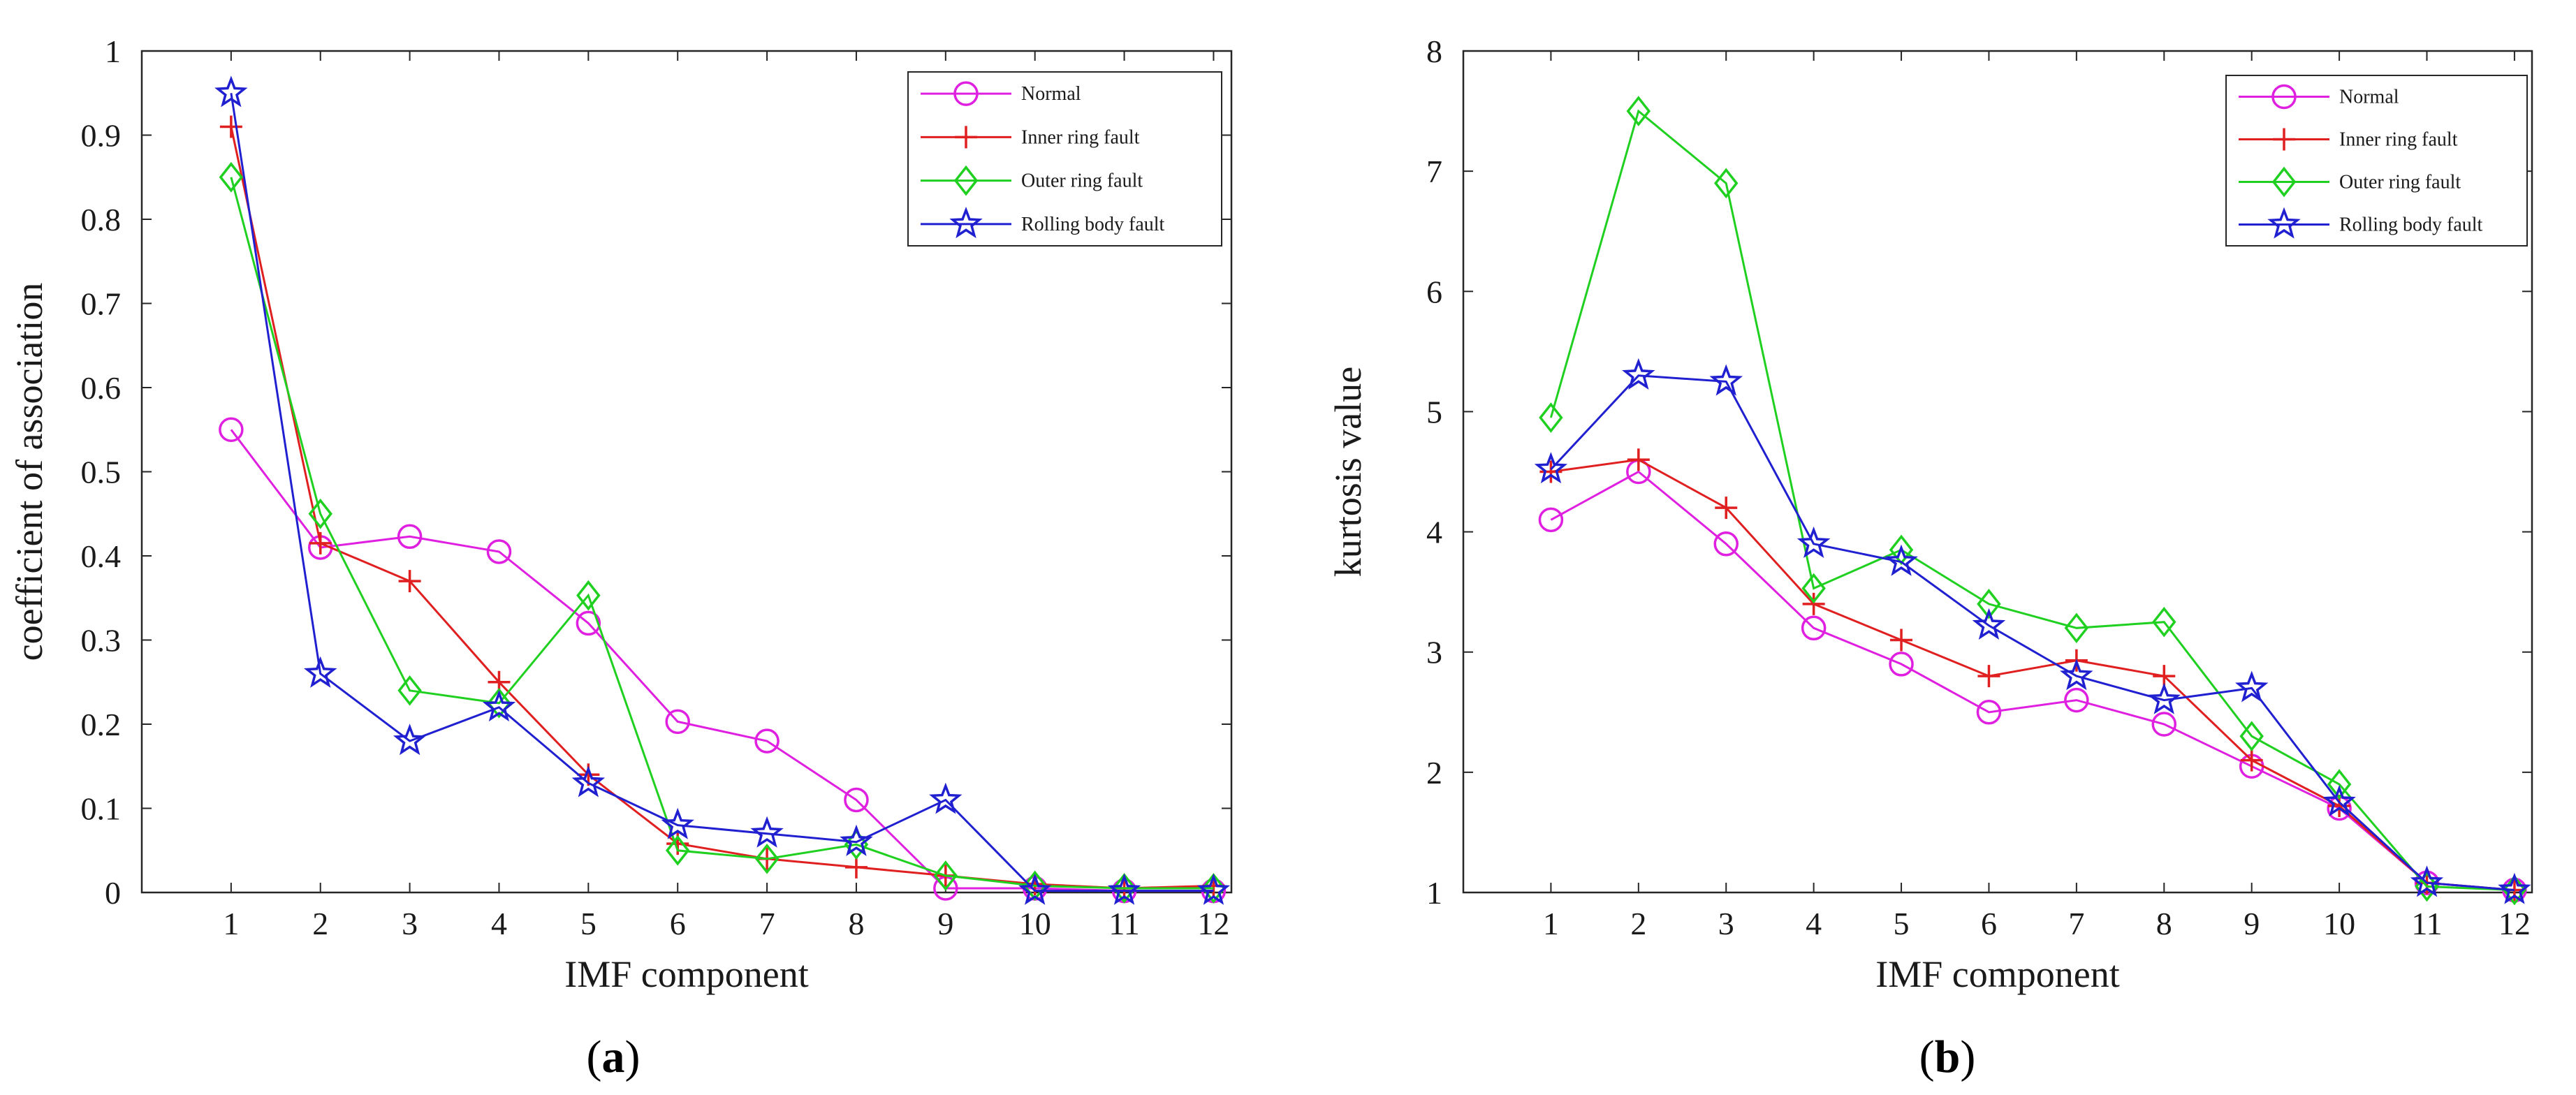 The width and height of the screenshot is (2576, 1095). Describe the element at coordinates (101, 556) in the screenshot. I see `y-tick-label: 0.4` at that location.